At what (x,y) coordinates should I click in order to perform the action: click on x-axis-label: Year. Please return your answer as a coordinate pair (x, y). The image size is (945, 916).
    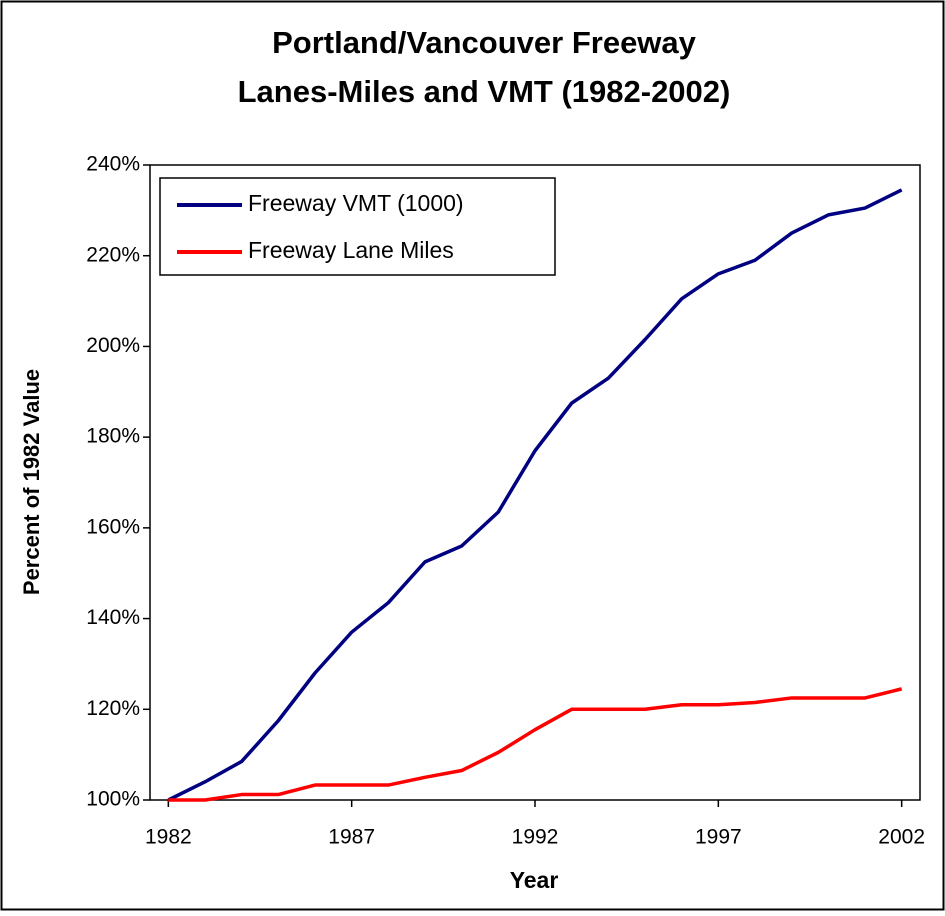
    Looking at the image, I should click on (534, 880).